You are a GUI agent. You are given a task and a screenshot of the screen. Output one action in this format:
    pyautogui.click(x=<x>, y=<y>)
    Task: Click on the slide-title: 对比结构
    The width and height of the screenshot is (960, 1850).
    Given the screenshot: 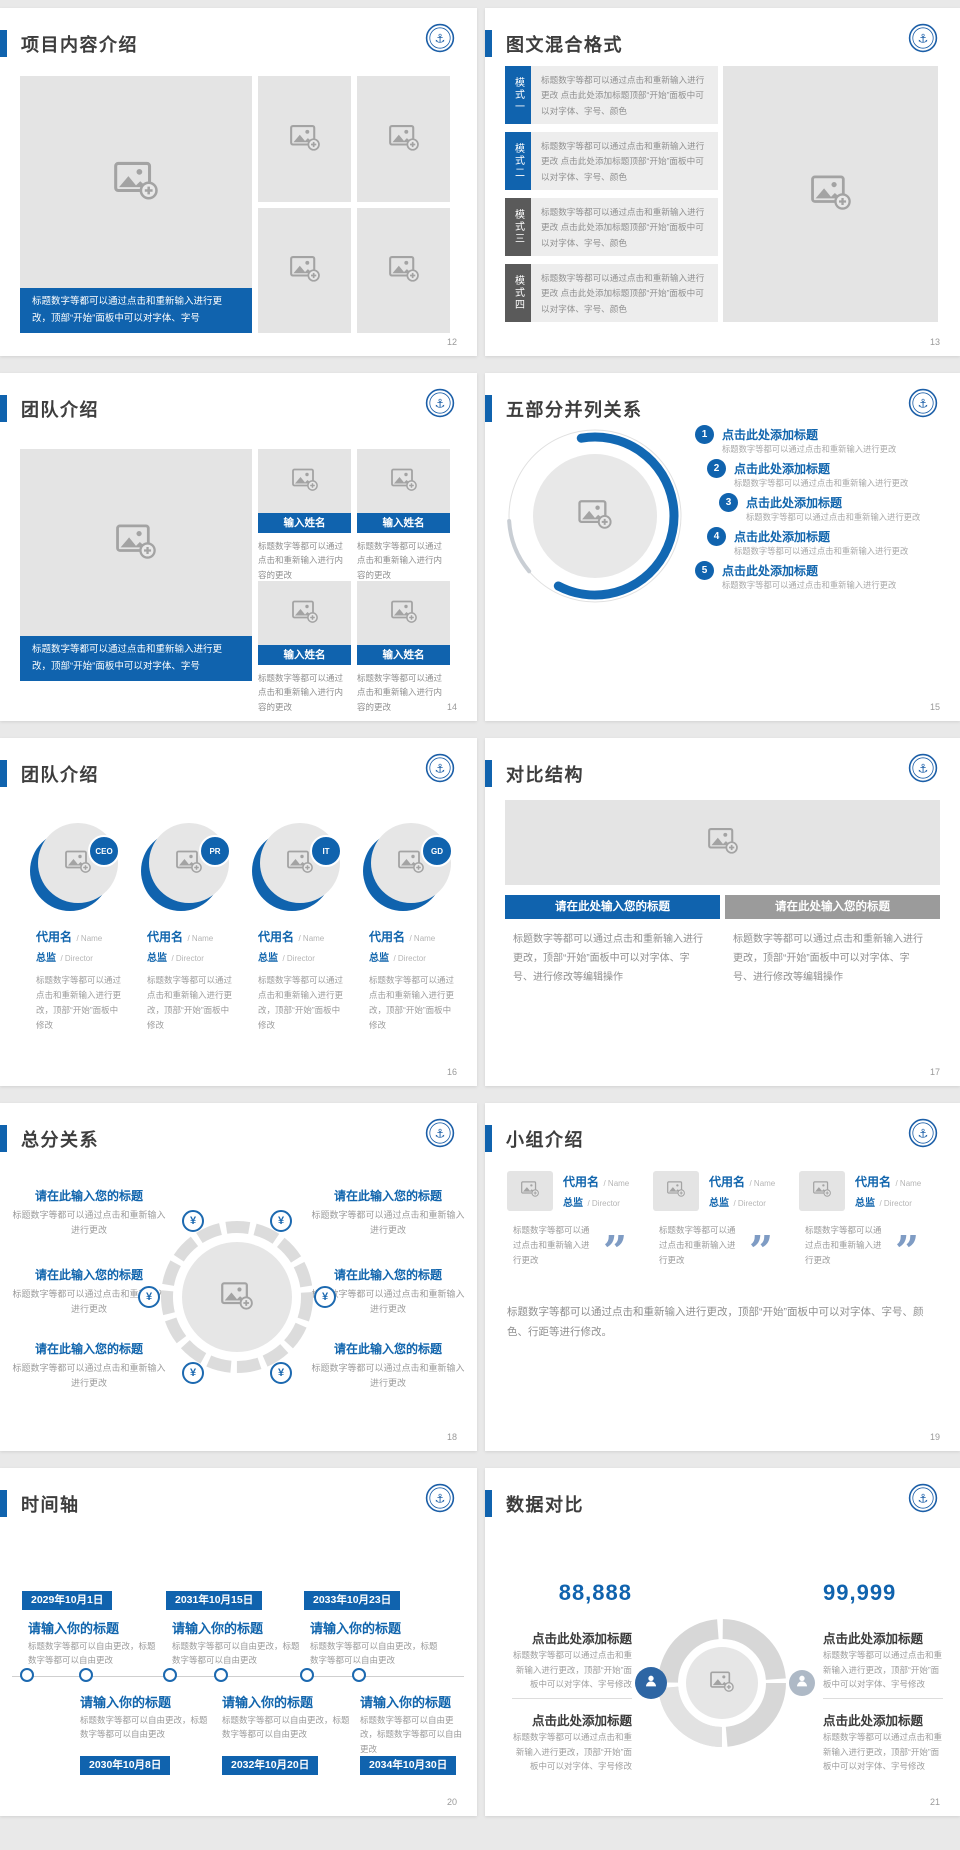 What is the action you would take?
    pyautogui.click(x=545, y=775)
    